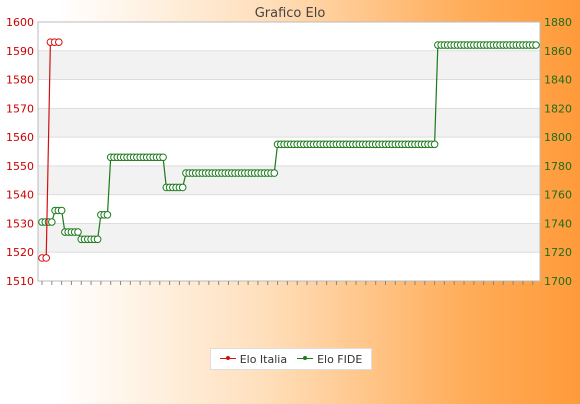 The height and width of the screenshot is (404, 580). What do you see at coordinates (20, 22) in the screenshot?
I see `left-axis-tick-label: 1600` at bounding box center [20, 22].